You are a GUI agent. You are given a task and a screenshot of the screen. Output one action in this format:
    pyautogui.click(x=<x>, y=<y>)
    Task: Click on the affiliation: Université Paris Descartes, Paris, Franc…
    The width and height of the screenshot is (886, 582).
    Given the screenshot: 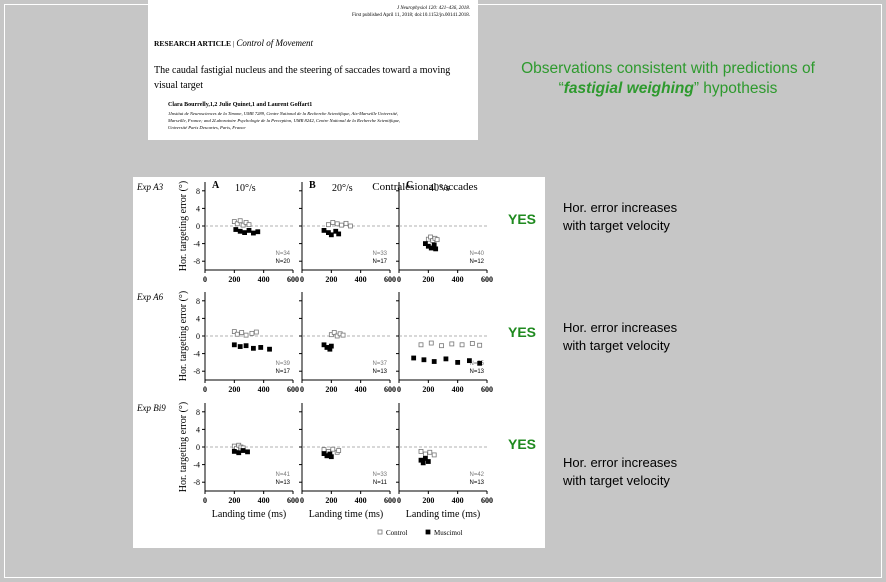 What is the action you would take?
    pyautogui.click(x=207, y=128)
    